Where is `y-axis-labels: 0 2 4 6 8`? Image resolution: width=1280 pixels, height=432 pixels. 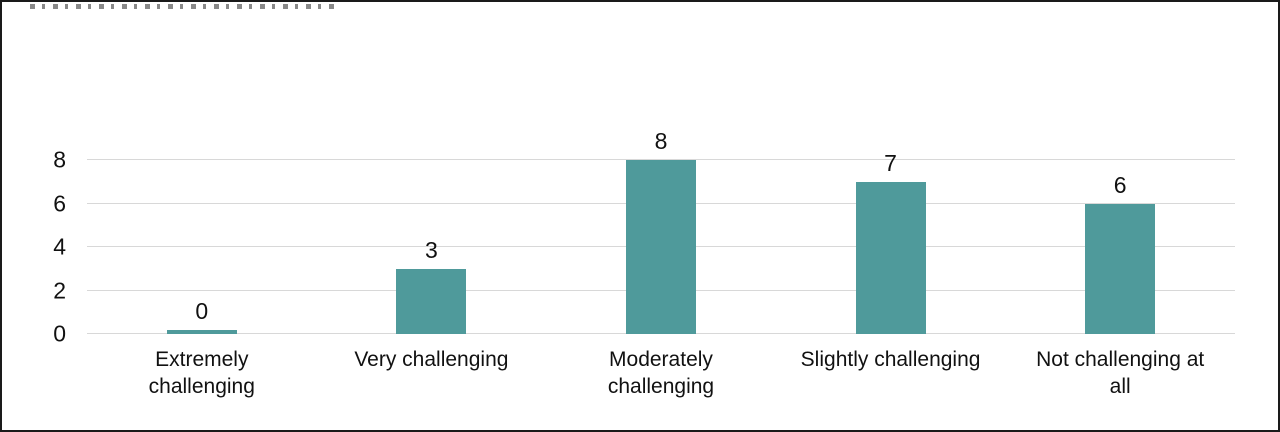
y-axis-labels: 0 2 4 6 8 is located at coordinates (39, 246).